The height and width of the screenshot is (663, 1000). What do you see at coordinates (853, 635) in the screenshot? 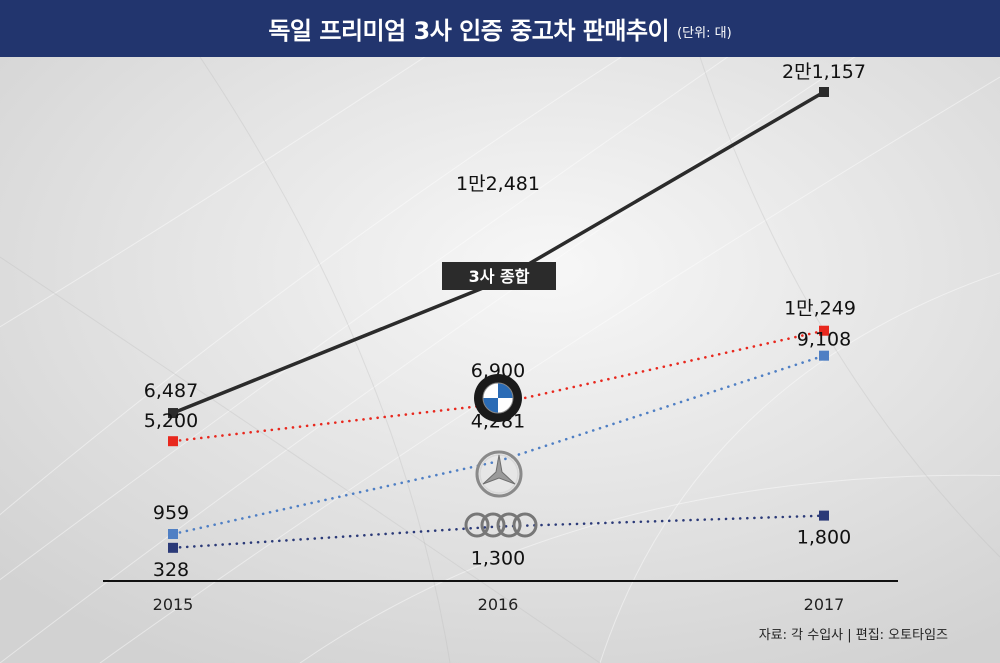
I see `source-note: 자료: 각 수입사 | 편집: 오토타임즈` at bounding box center [853, 635].